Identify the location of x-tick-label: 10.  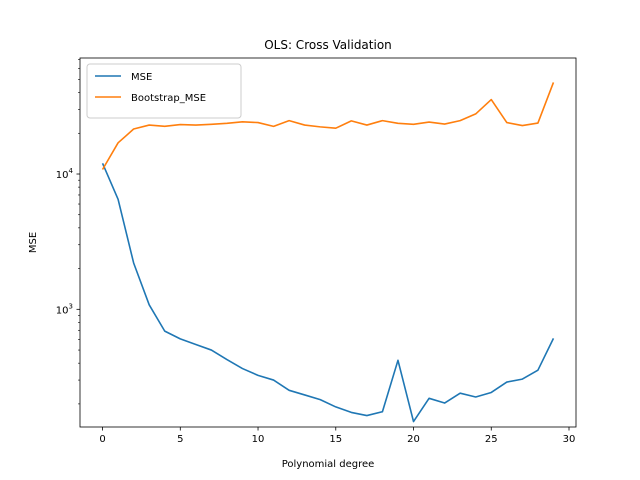
(258, 439).